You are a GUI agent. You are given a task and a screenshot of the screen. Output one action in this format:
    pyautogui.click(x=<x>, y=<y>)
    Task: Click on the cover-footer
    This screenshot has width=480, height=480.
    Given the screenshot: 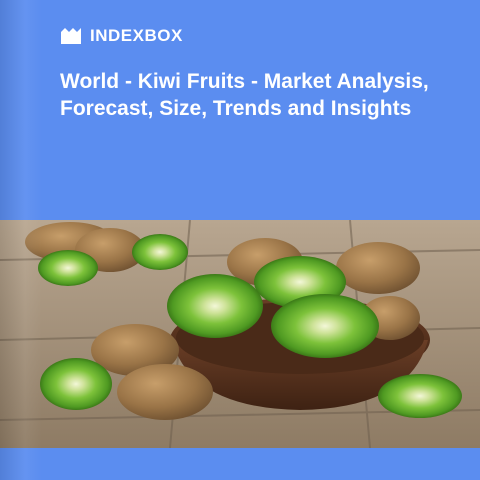 What is the action you would take?
    pyautogui.click(x=240, y=464)
    